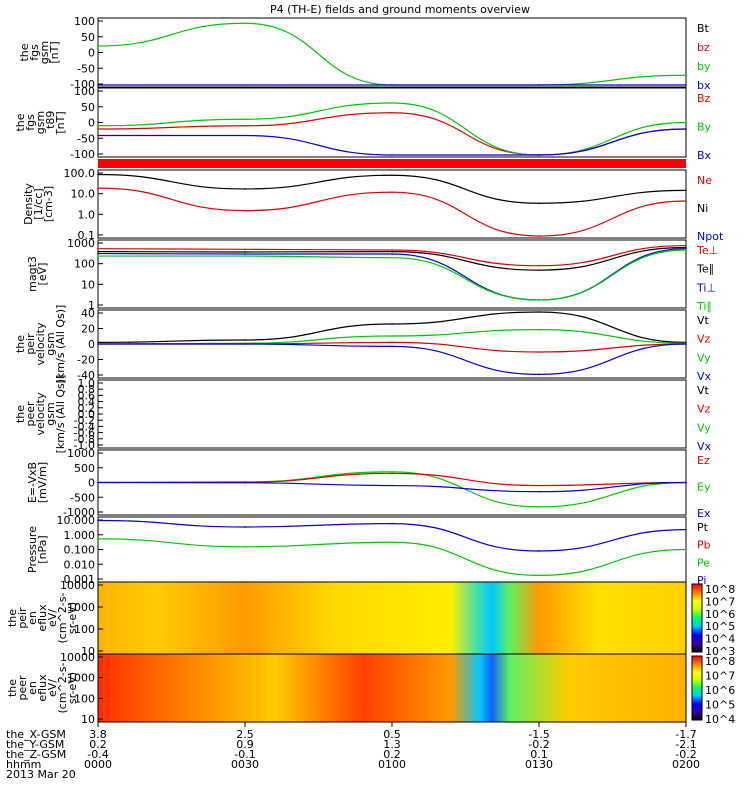  I want to click on x-row-label: the_X-GSM, so click(36, 734).